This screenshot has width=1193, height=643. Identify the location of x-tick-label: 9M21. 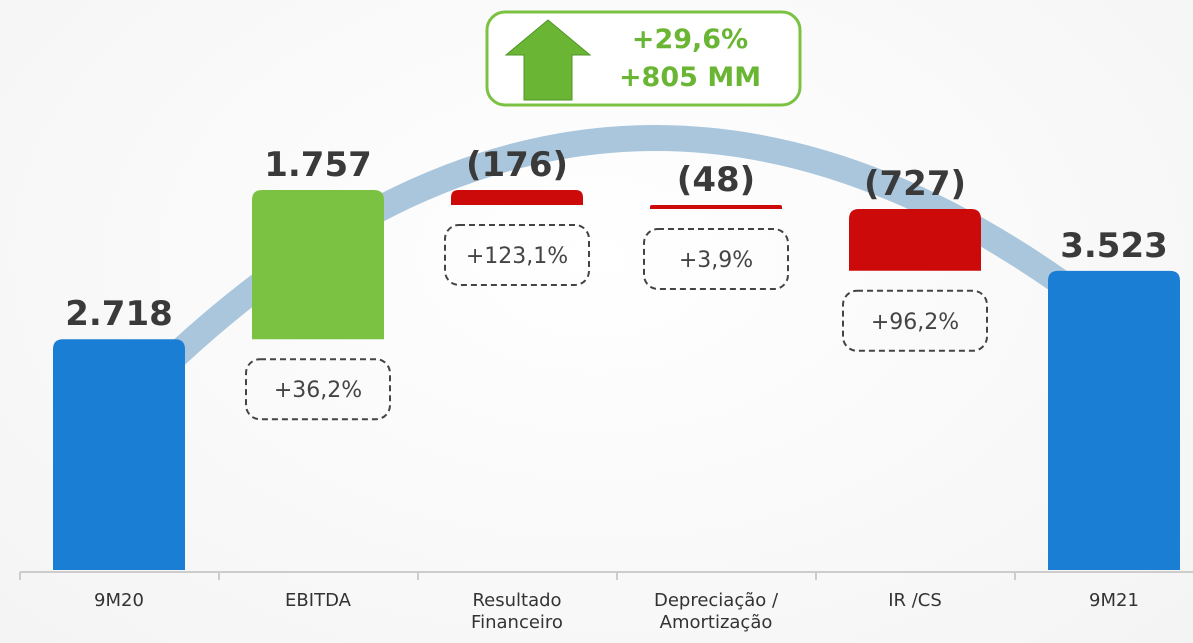
(1114, 600).